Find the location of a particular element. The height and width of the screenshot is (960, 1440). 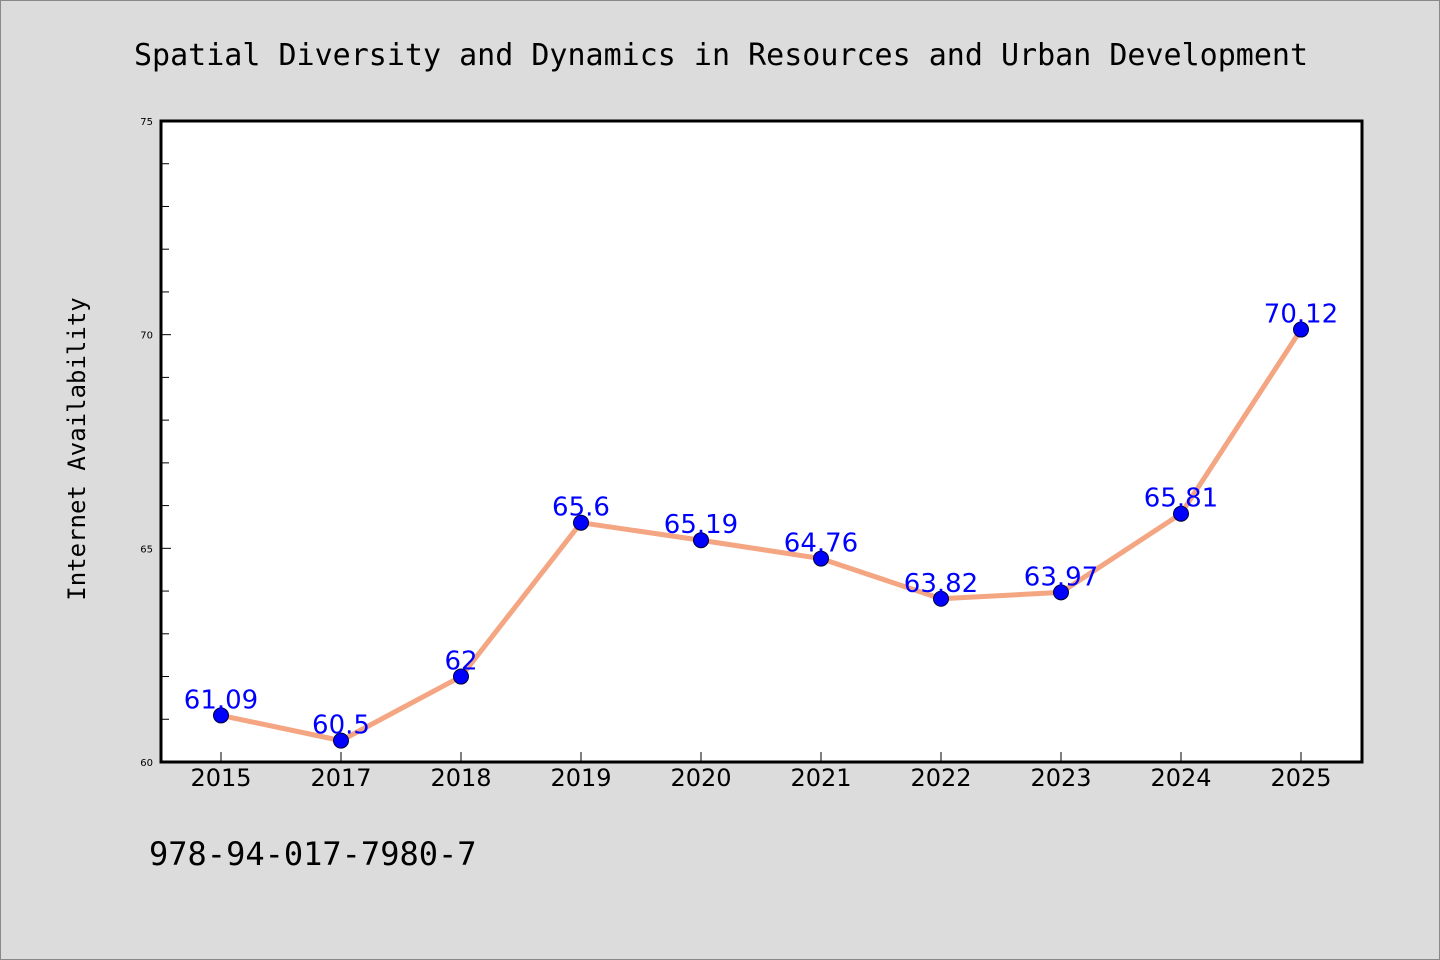

data-label: 60.5 is located at coordinates (341, 726).